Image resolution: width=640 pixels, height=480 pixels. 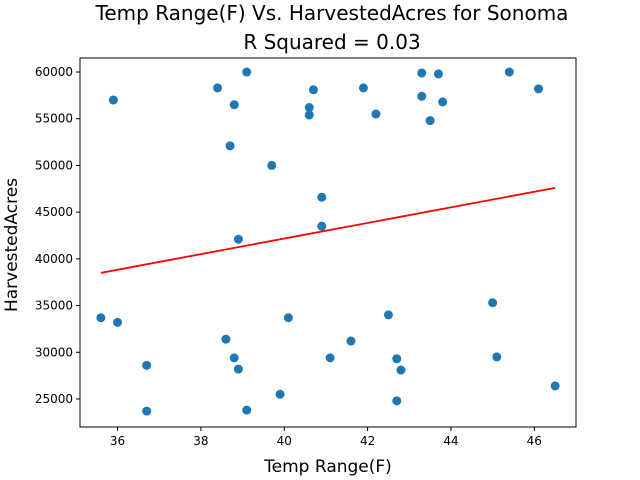 I want to click on x-tick-label: 40, so click(x=284, y=441).